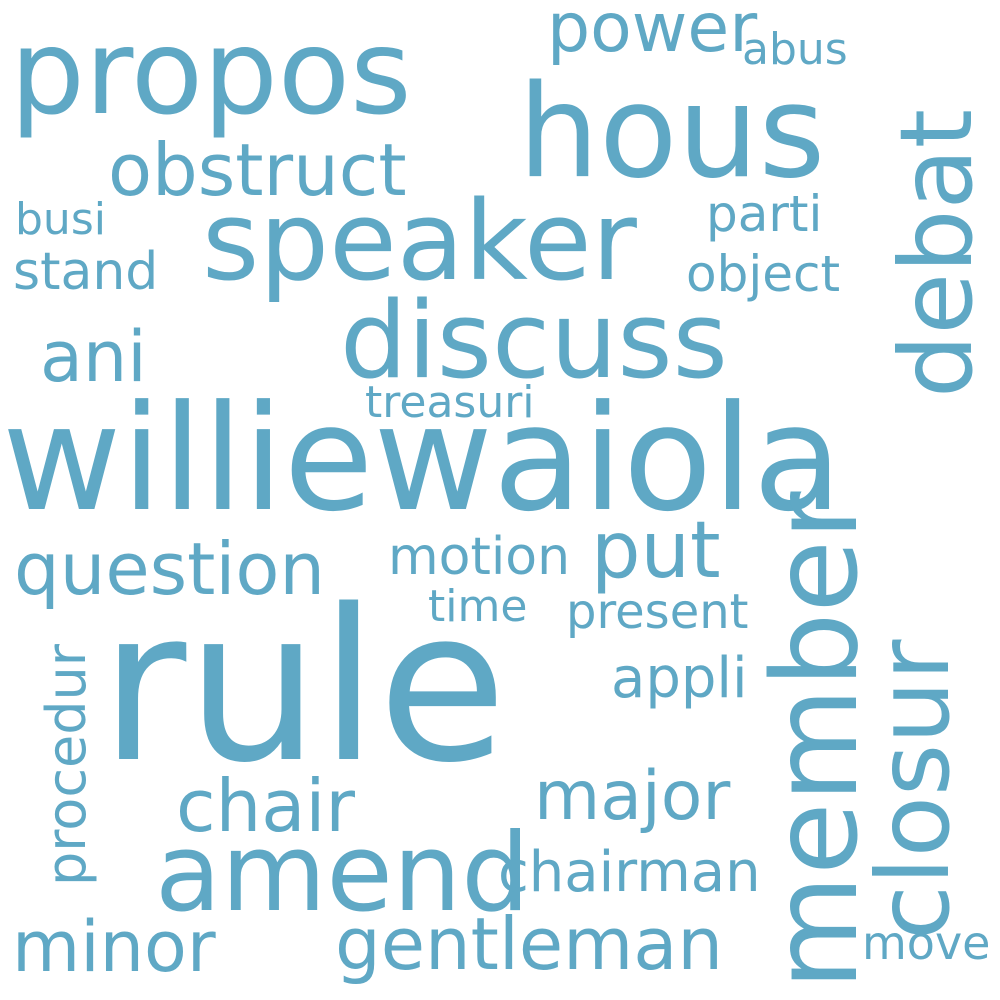 Image resolution: width=1000 pixels, height=1000 pixels. Describe the element at coordinates (114, 947) in the screenshot. I see `word-minor: minor` at that location.